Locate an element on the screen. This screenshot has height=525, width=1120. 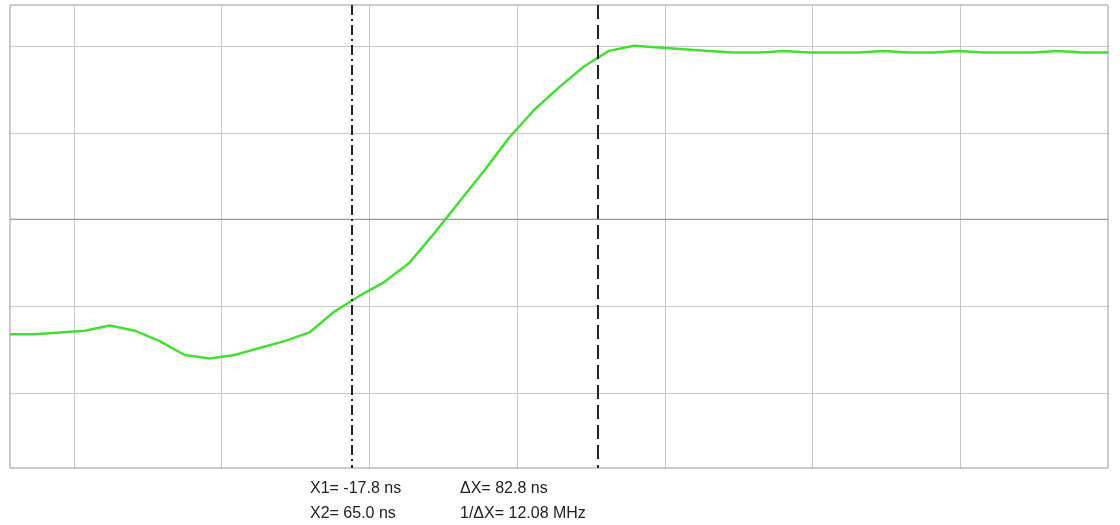
text: 1/ΔX= 12.08 MHz is located at coordinates (523, 512).